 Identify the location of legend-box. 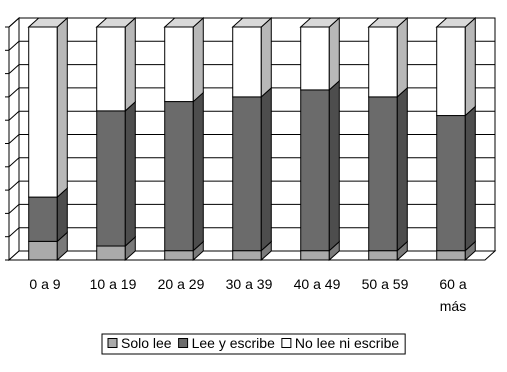
(253, 344).